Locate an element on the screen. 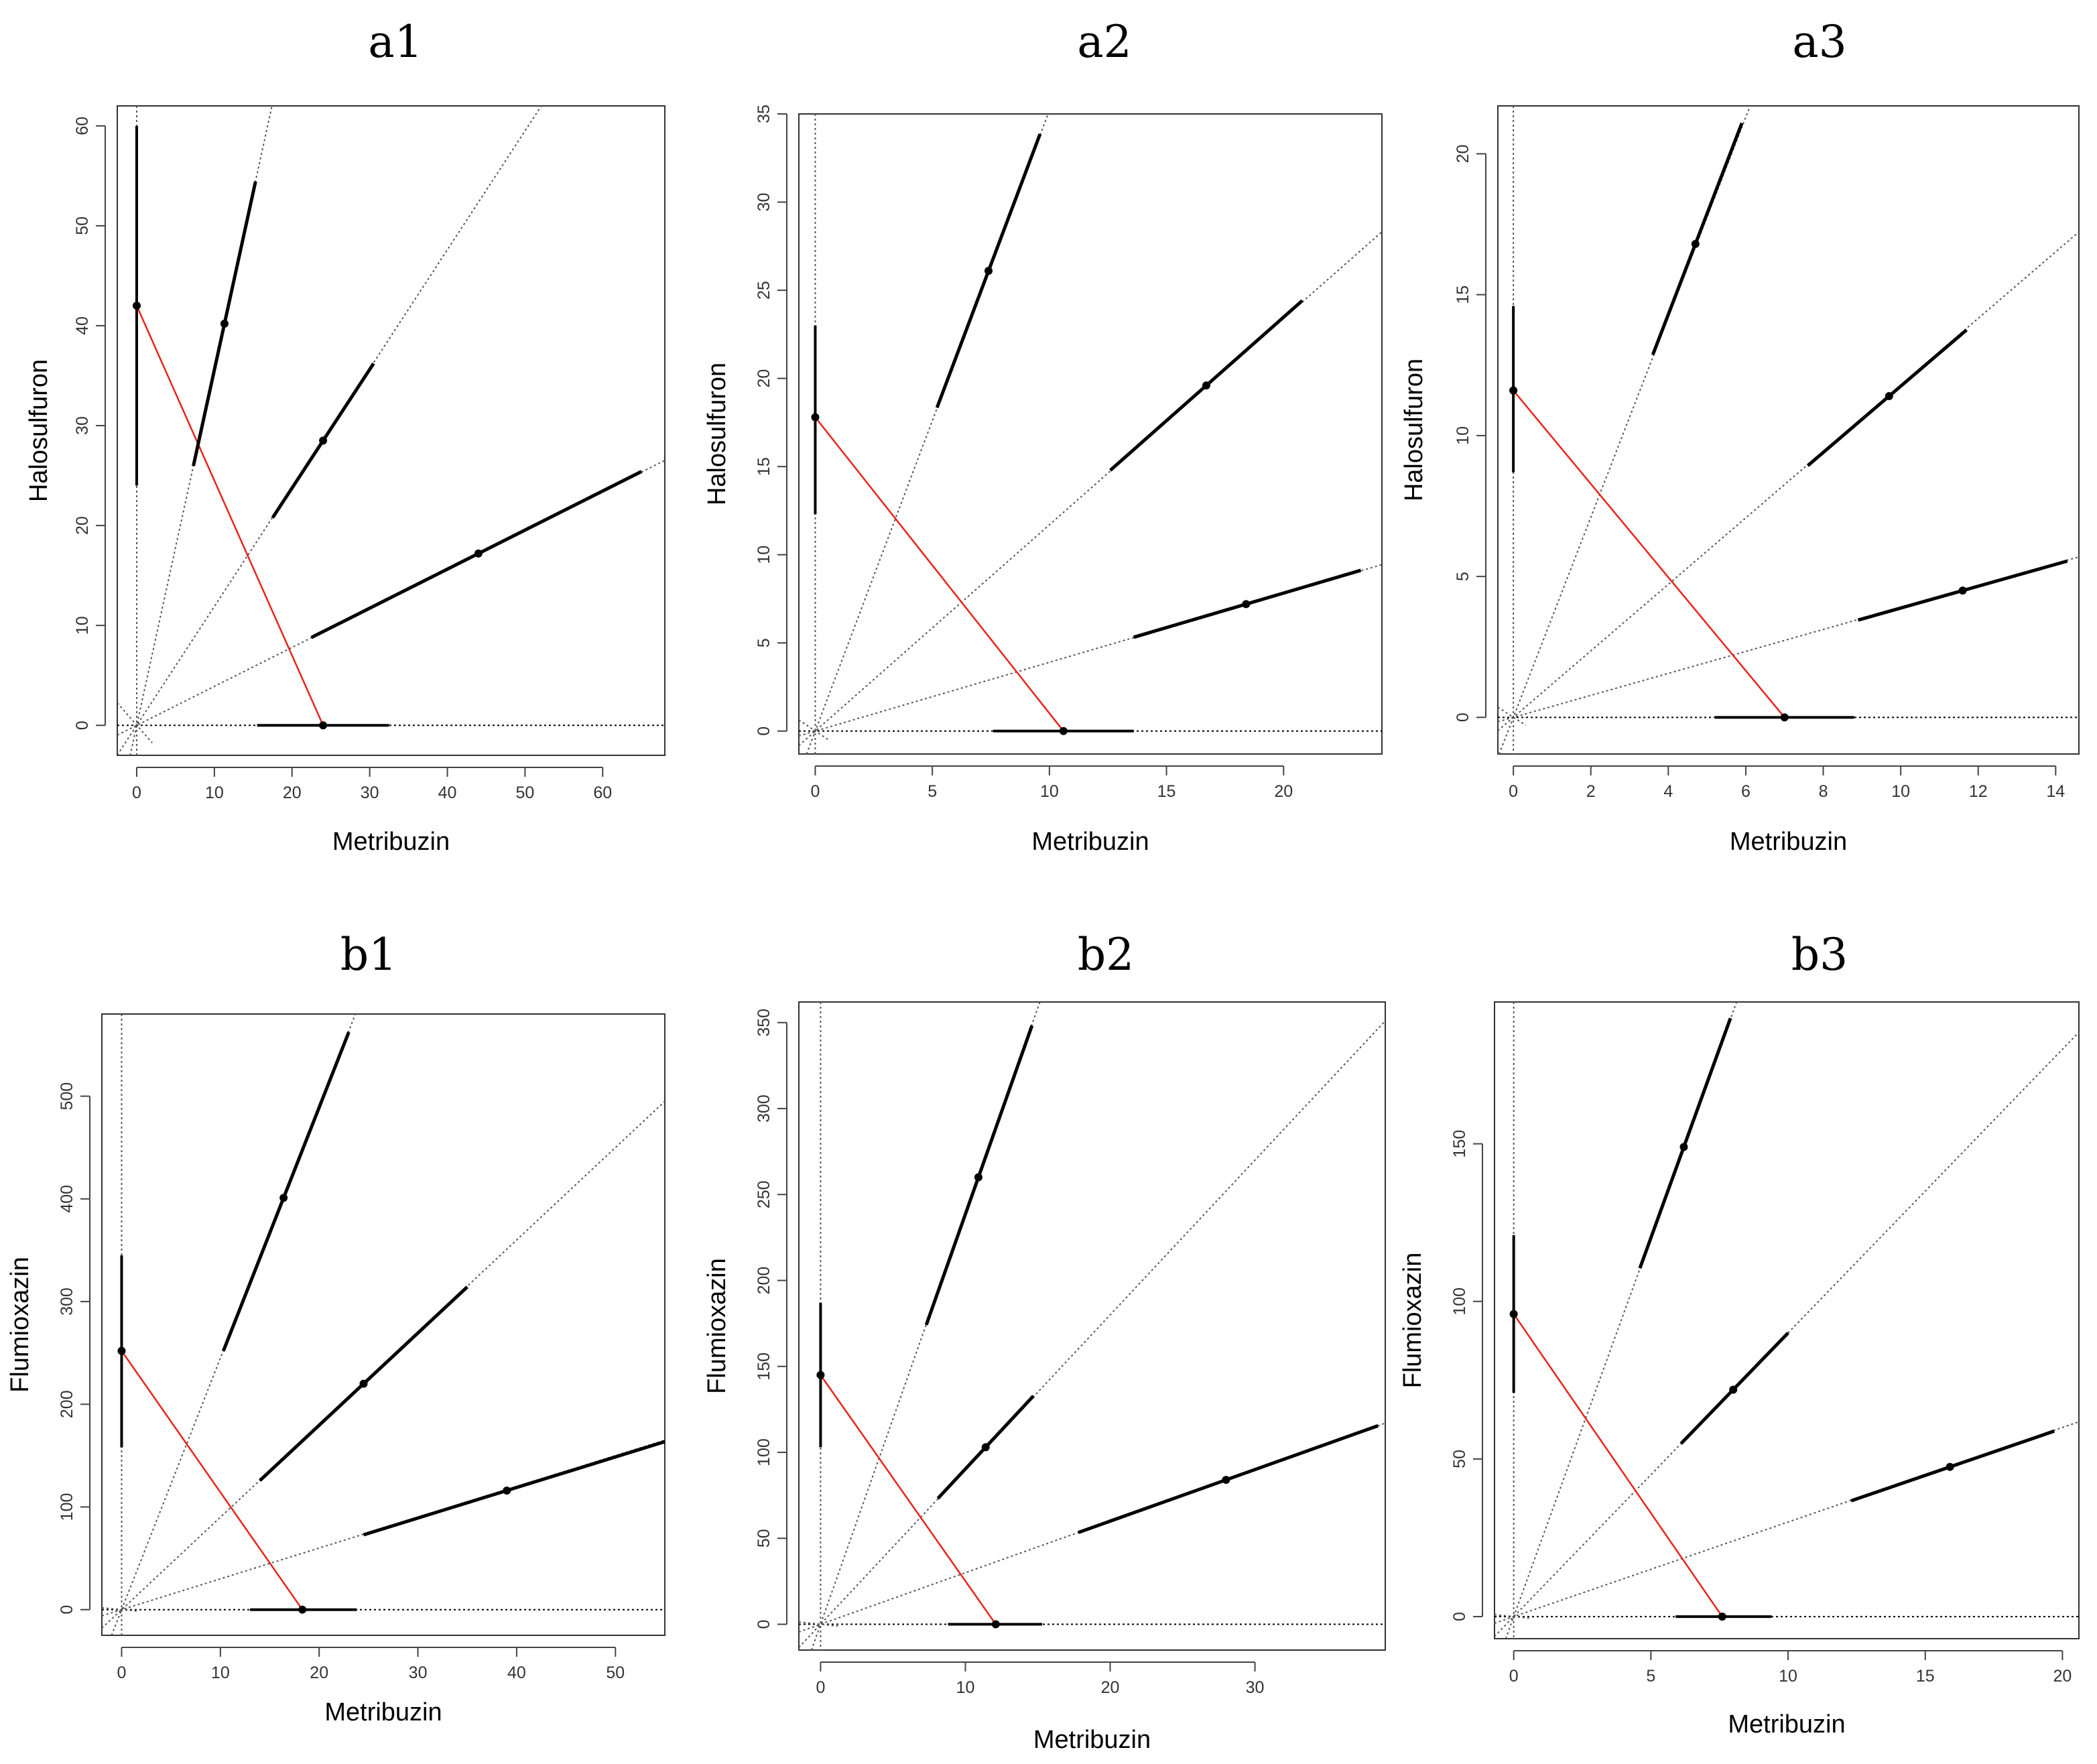 The image size is (2097, 1764). y-tick-label: 15 is located at coordinates (764, 466).